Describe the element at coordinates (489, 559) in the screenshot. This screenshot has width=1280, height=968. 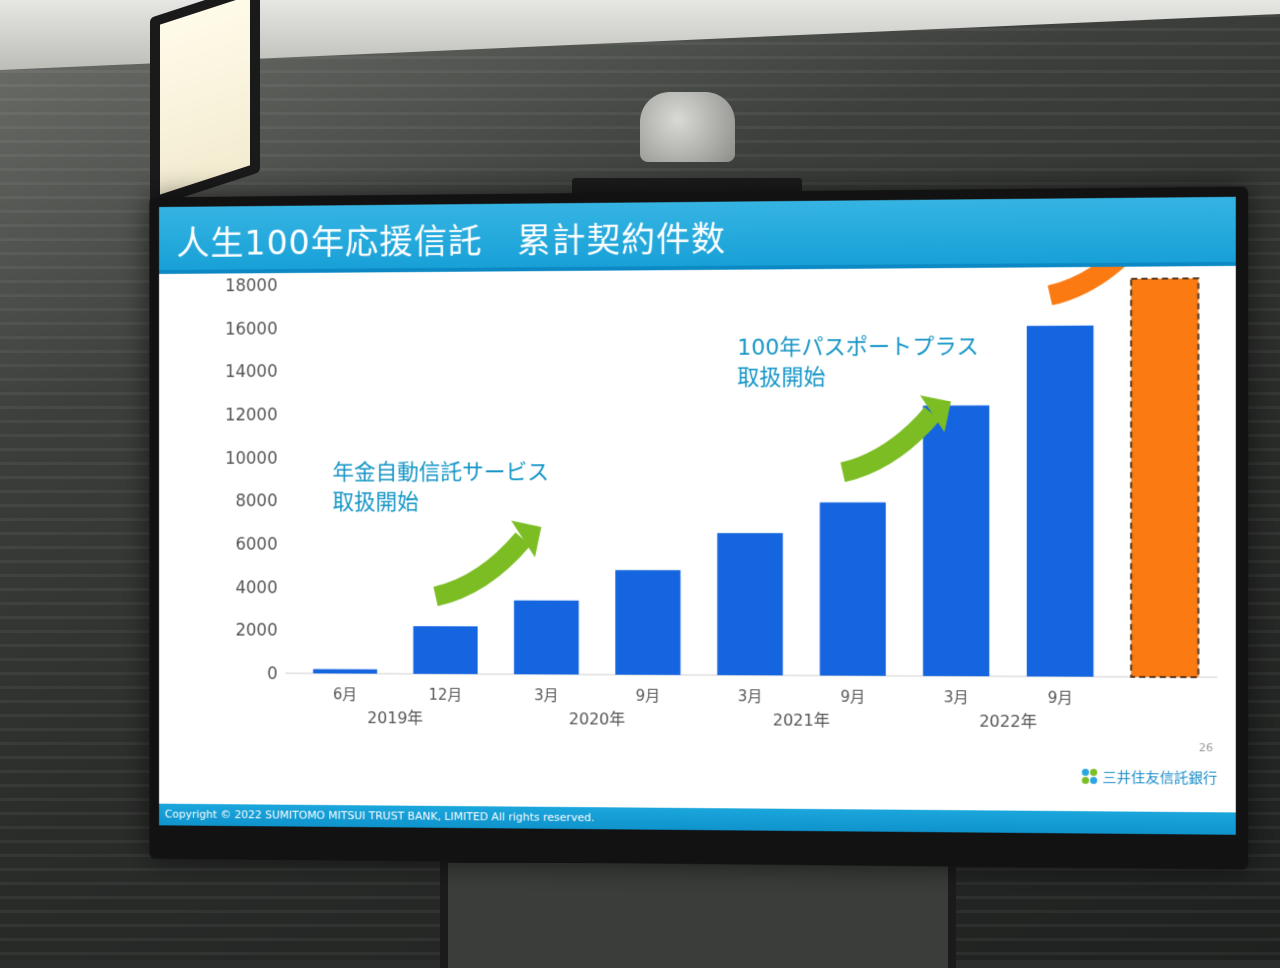
I see `trend-arrow-icon` at that location.